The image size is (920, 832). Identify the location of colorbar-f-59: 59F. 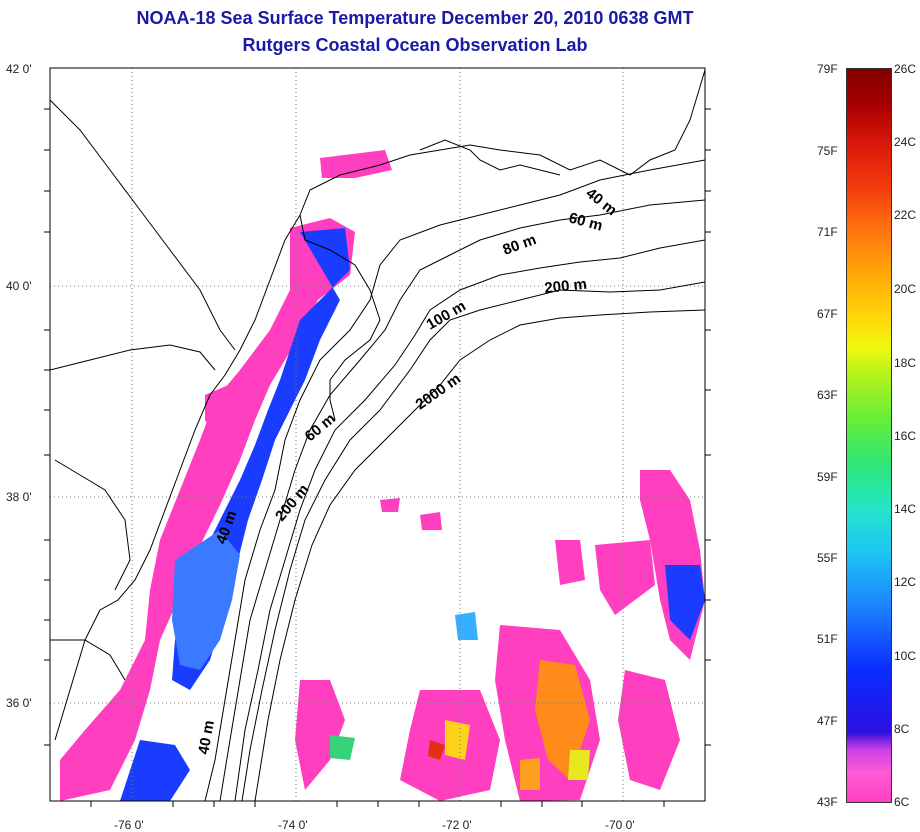
(827, 477).